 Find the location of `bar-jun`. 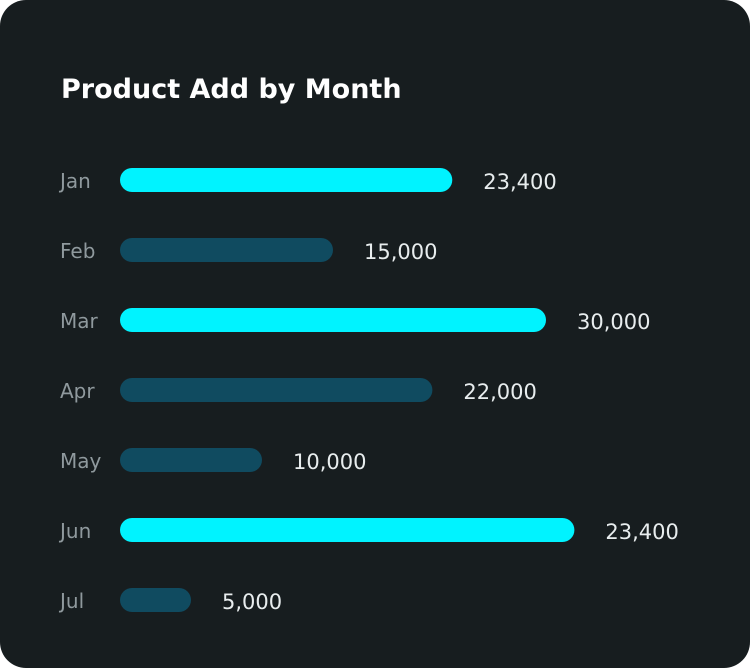

bar-jun is located at coordinates (347, 530).